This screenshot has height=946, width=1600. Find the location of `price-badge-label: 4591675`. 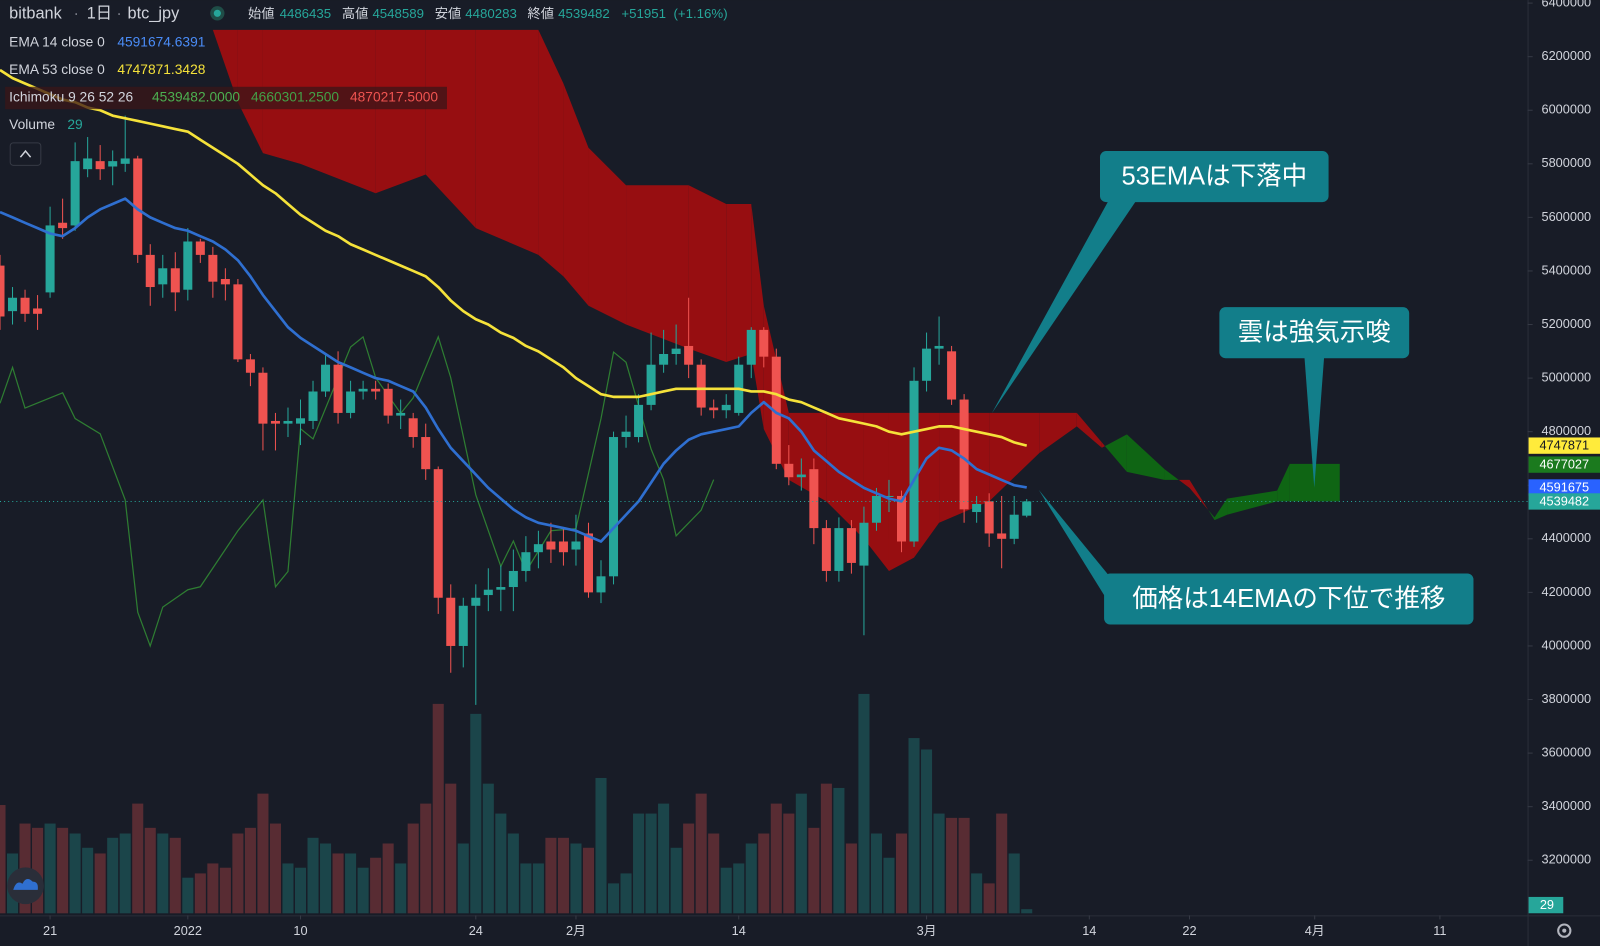

price-badge-label: 4591675 is located at coordinates (1564, 486).